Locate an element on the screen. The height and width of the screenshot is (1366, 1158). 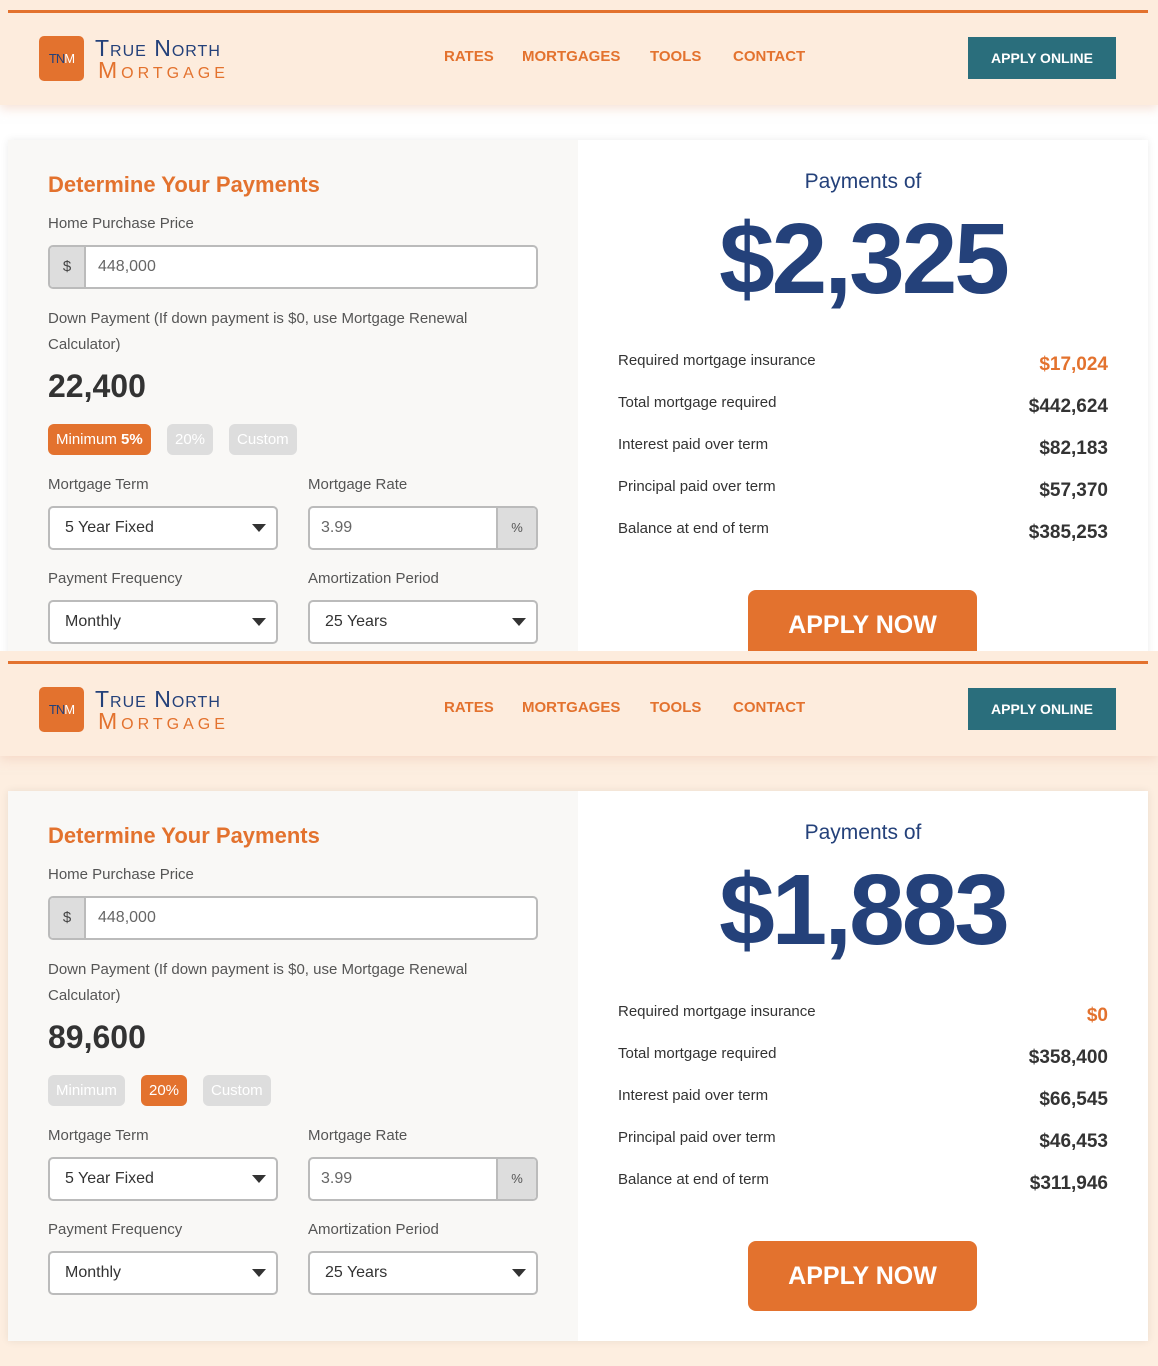
result-row: Balance at end of term $311,946 is located at coordinates (863, 1186).